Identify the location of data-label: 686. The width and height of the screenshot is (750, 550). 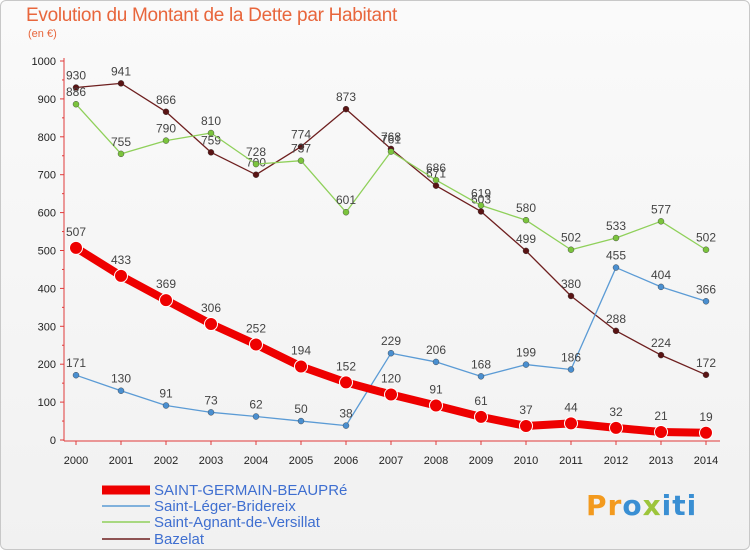
(436, 168).